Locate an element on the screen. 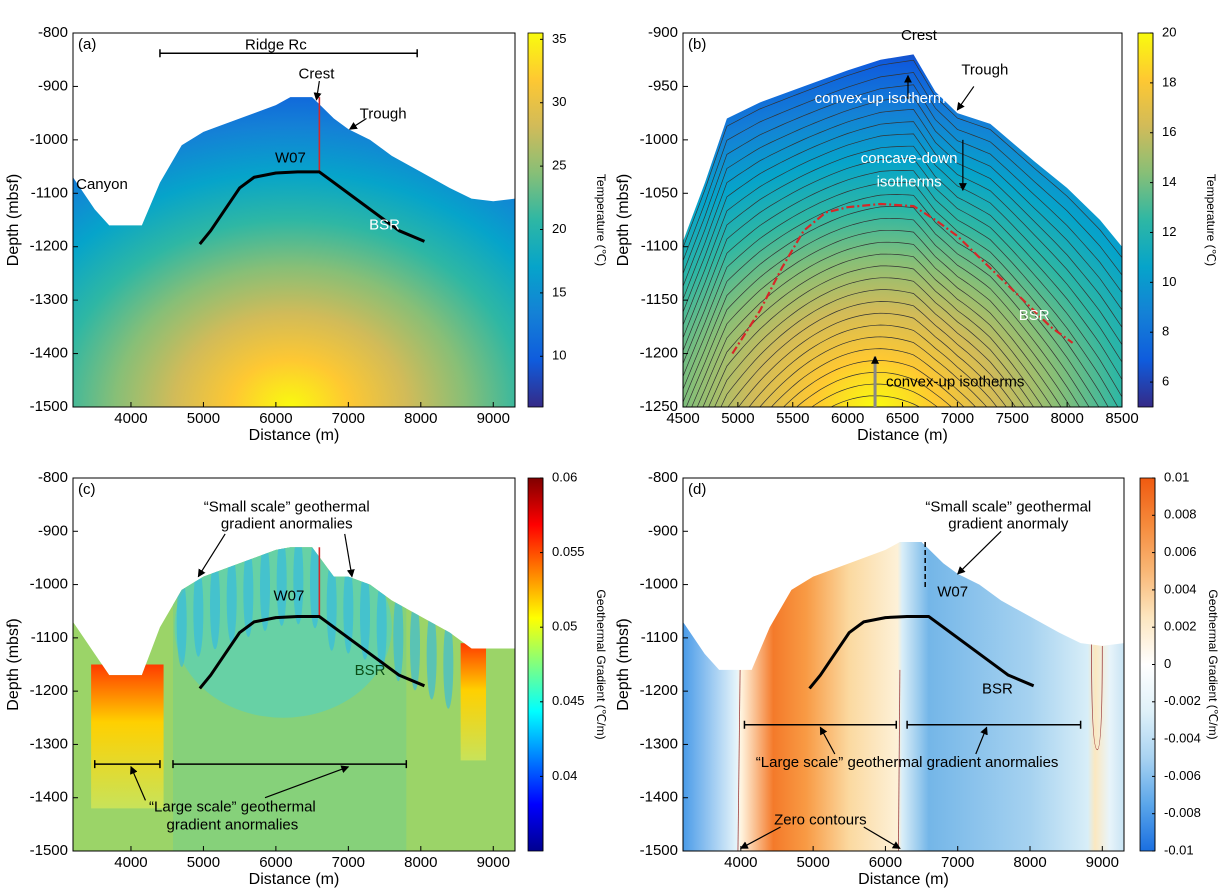  colorbar-tick-label: -0.006 is located at coordinates (1182, 775).